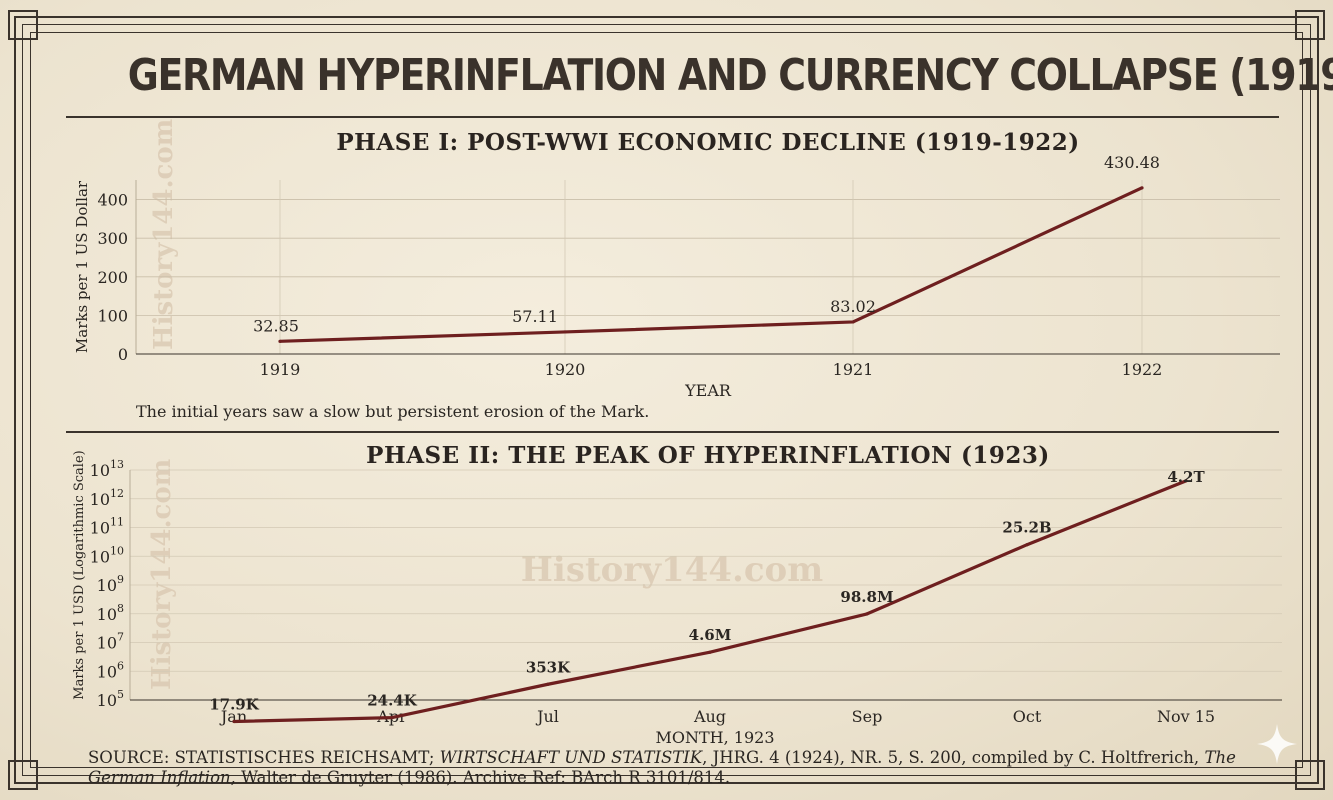  Describe the element at coordinates (162, 574) in the screenshot. I see `watermark-vertical-2: History144.com` at that location.